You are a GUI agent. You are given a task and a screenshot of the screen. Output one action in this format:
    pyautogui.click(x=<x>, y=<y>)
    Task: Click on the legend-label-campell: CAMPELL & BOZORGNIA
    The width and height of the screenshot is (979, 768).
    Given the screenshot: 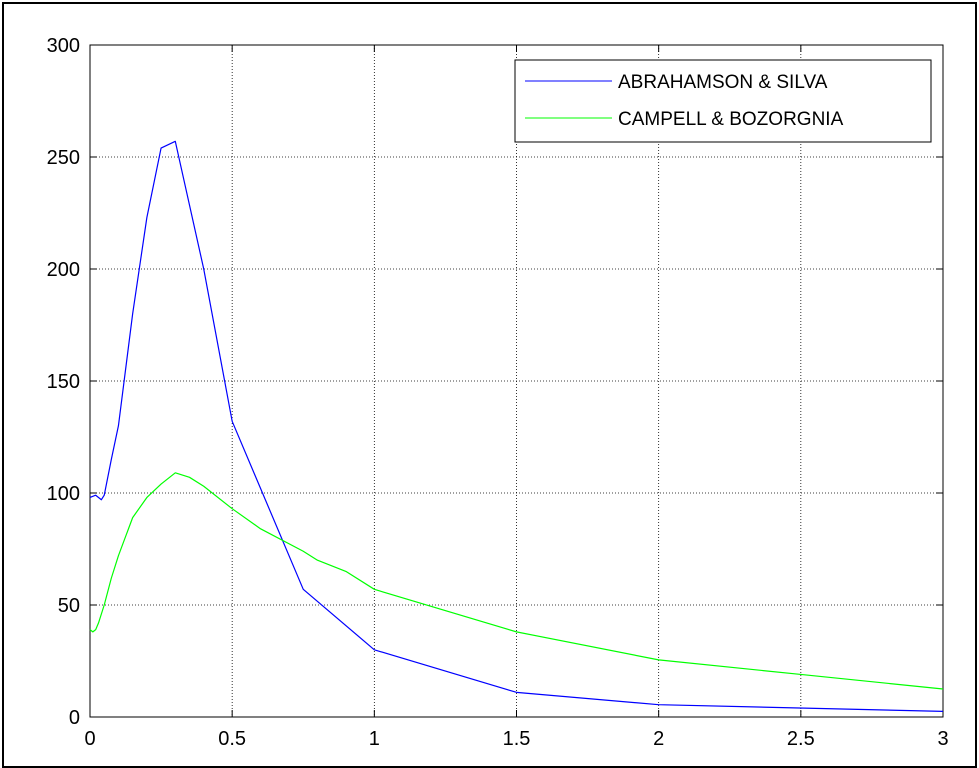 What is the action you would take?
    pyautogui.click(x=731, y=119)
    